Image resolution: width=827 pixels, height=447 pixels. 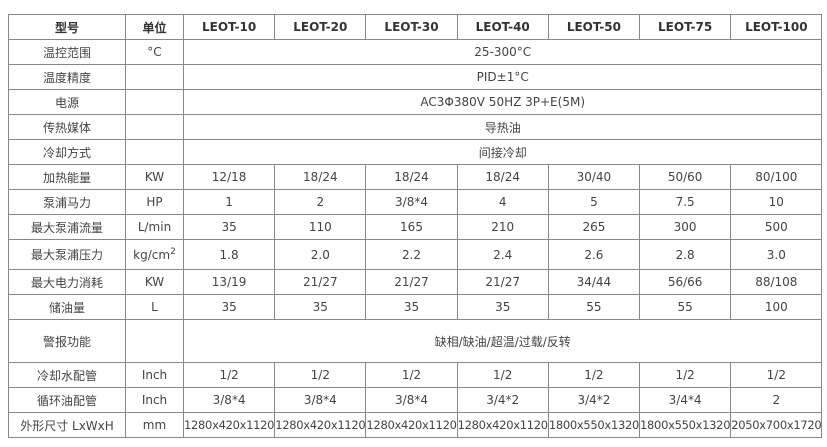 What do you see at coordinates (67, 375) in the screenshot?
I see `row-label: 冷却水配管` at bounding box center [67, 375].